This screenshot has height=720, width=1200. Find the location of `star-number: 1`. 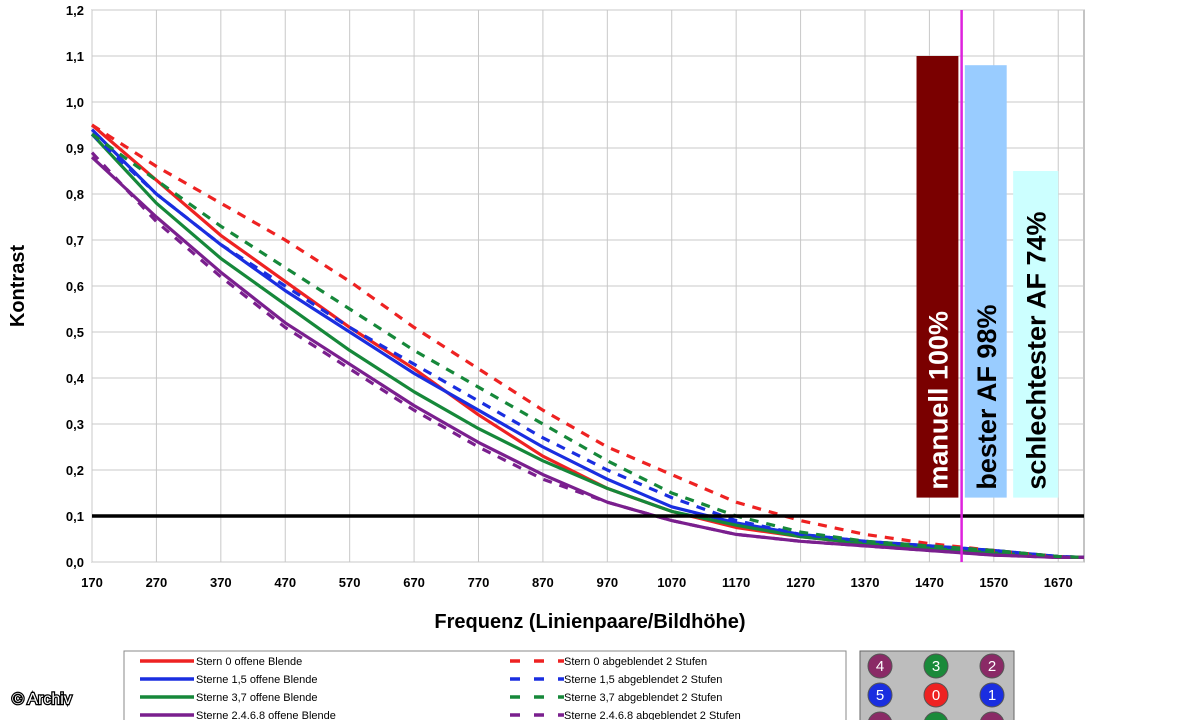

star-number: 1 is located at coordinates (992, 695).